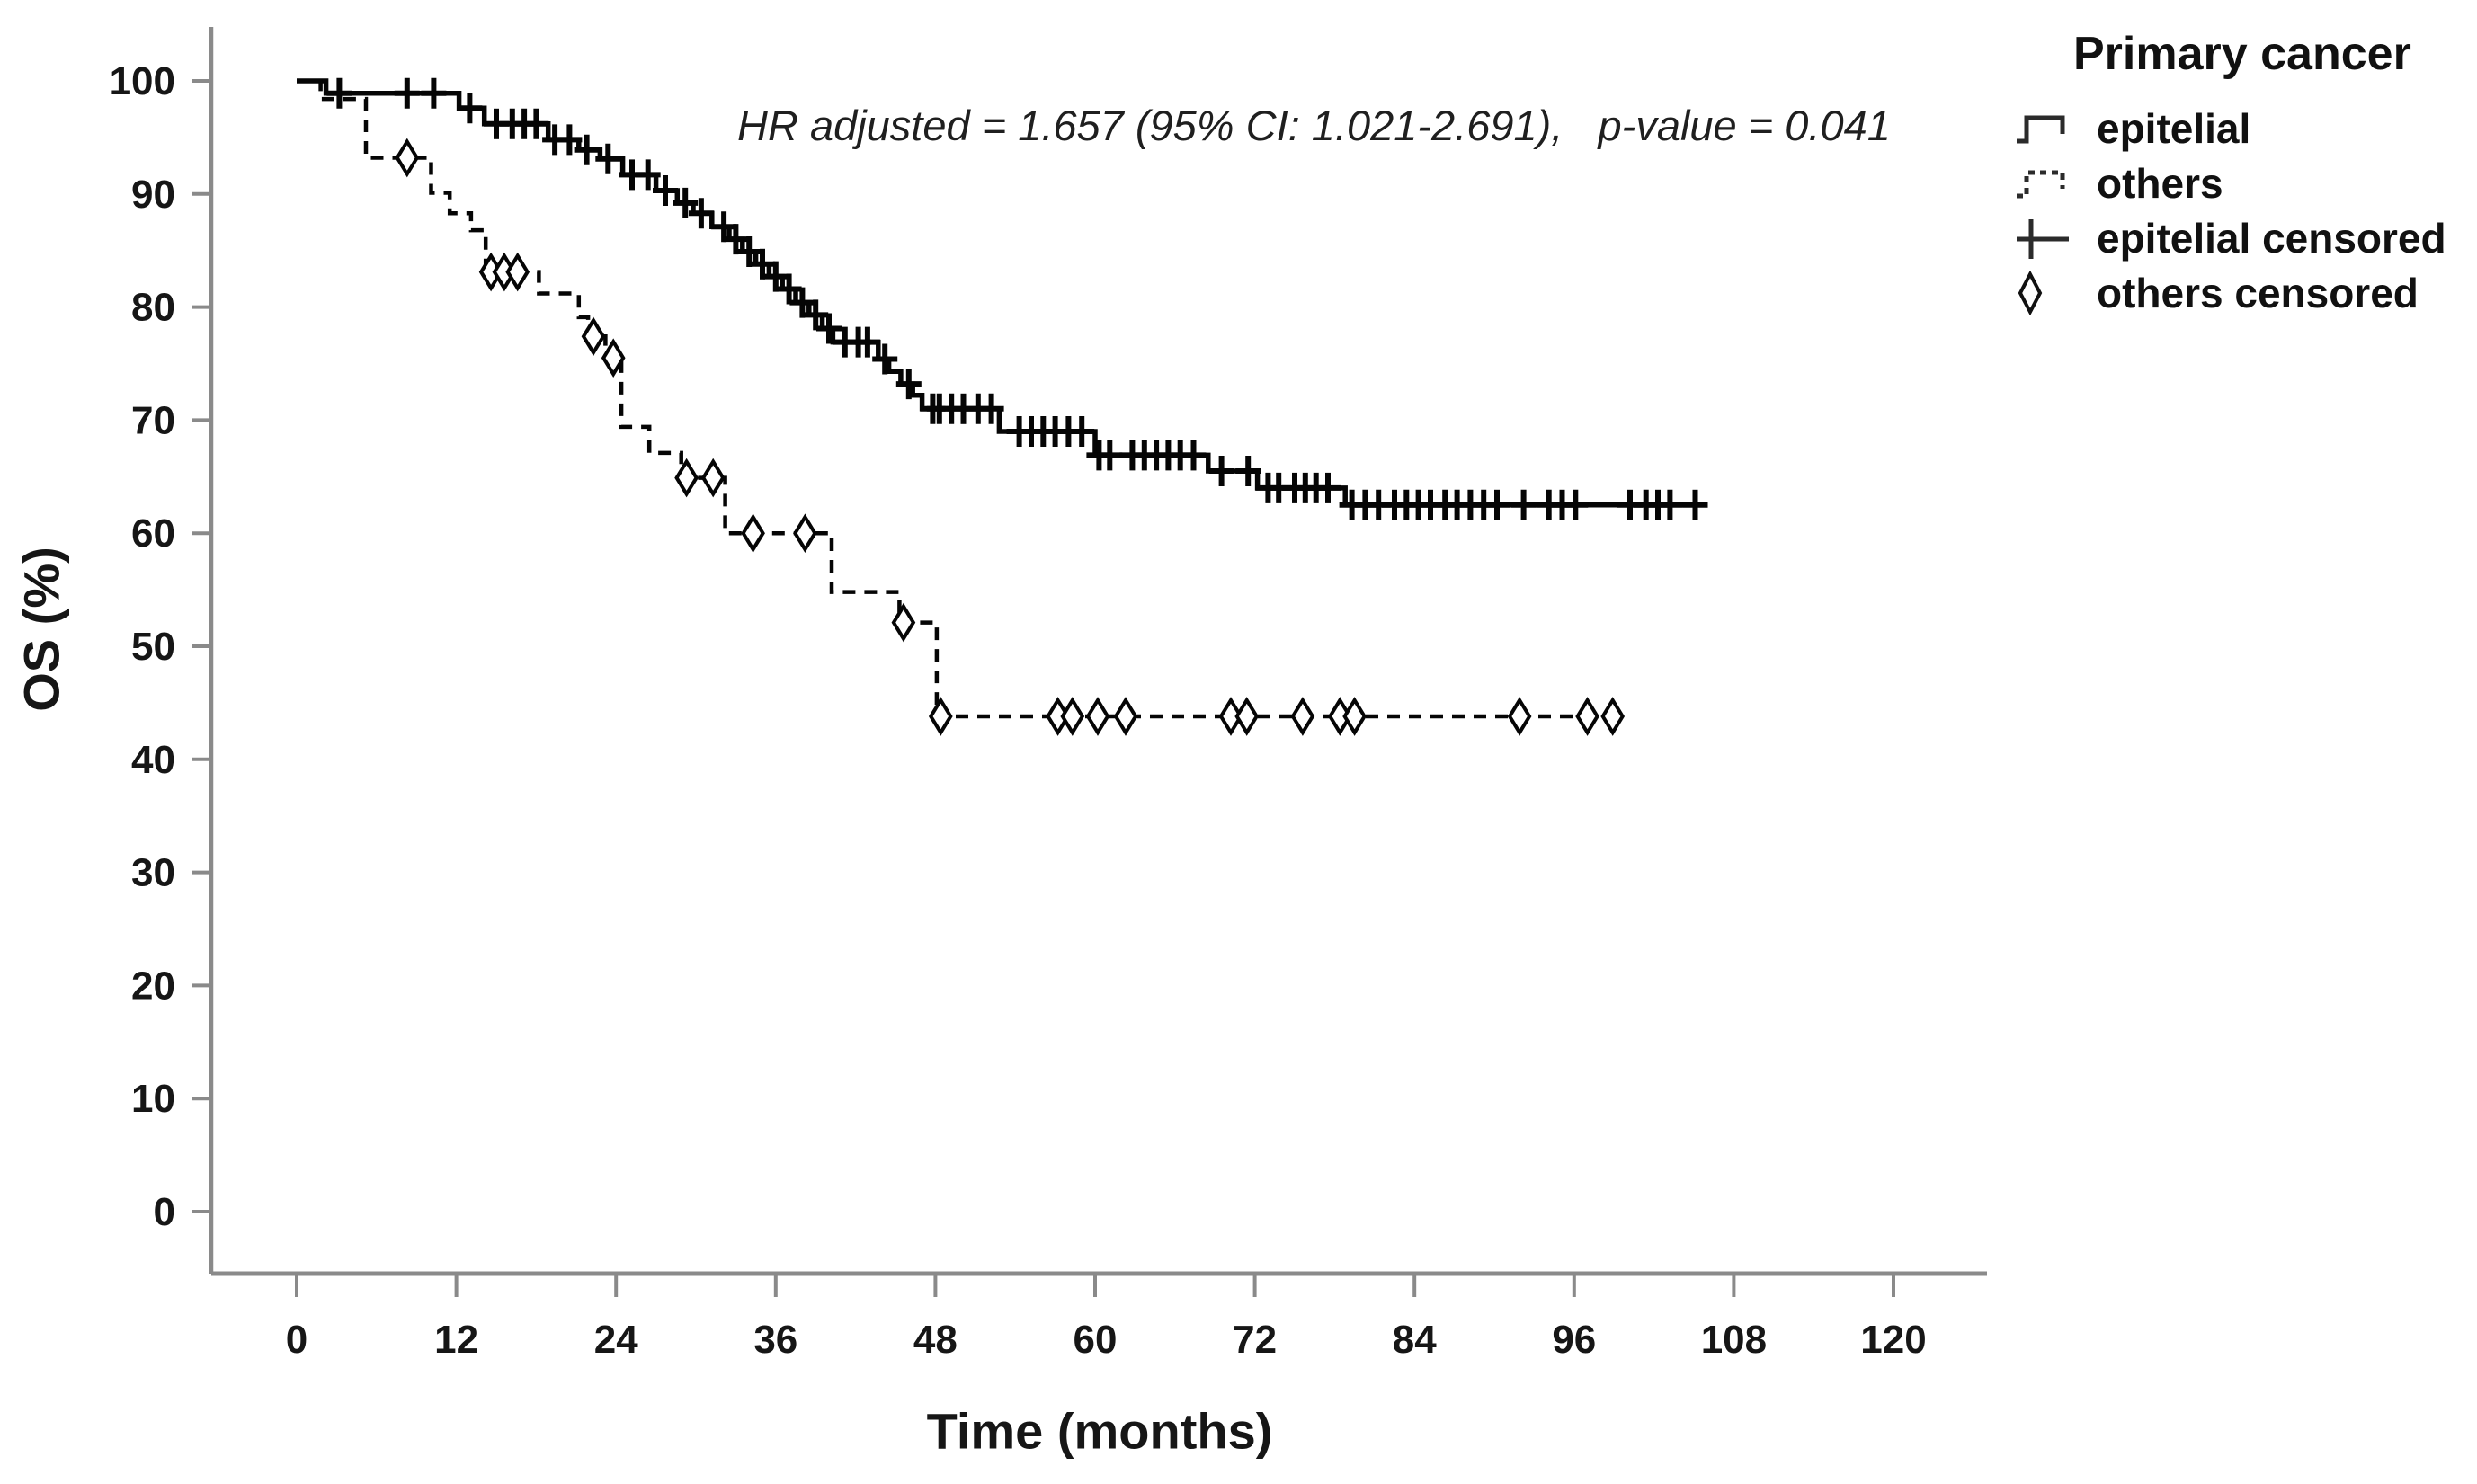  I want to click on y-tick-label: 10, so click(153, 1099).